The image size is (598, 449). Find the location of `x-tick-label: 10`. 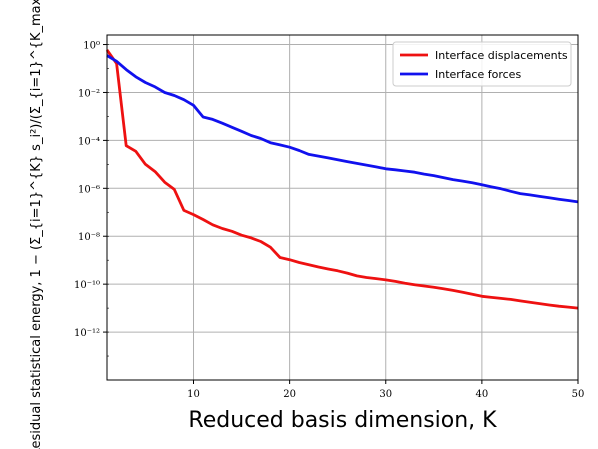

x-tick-label: 10 is located at coordinates (193, 394).